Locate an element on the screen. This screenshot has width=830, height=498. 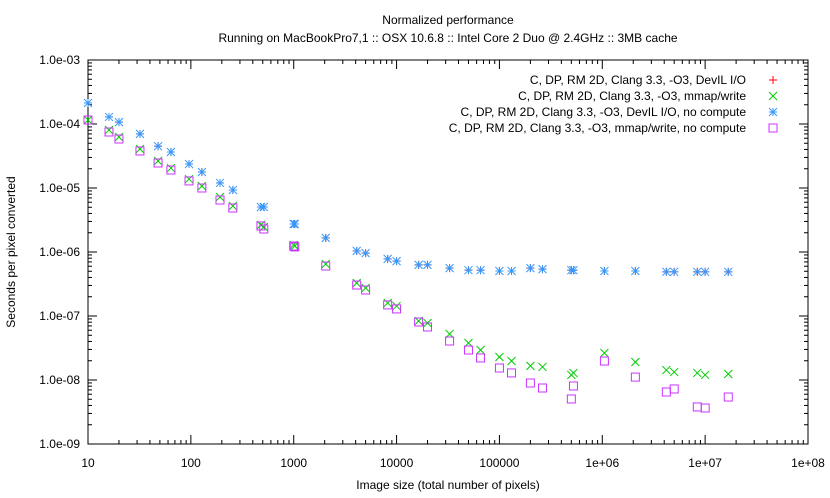
x-tick-label: 1e+06 is located at coordinates (602, 463).